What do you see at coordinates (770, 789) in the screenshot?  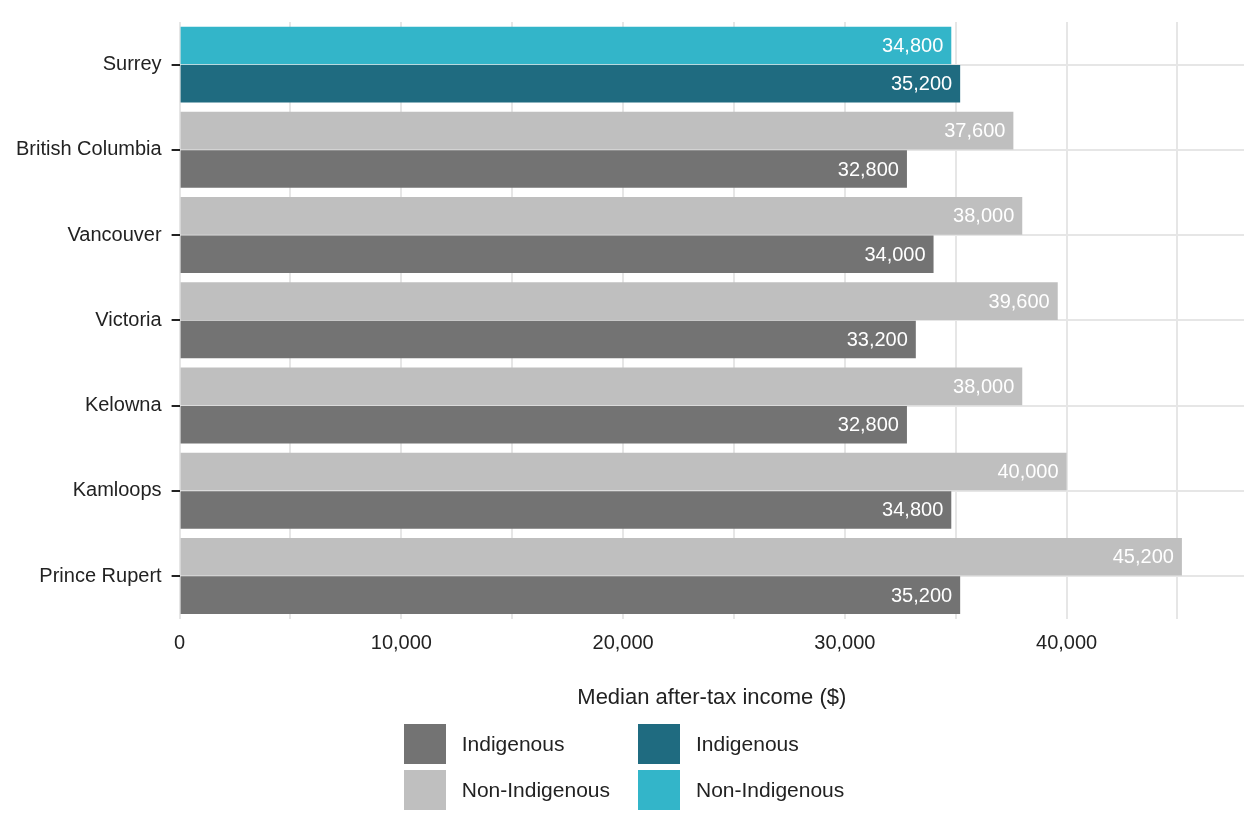 I see `text: Non-Indigenous` at bounding box center [770, 789].